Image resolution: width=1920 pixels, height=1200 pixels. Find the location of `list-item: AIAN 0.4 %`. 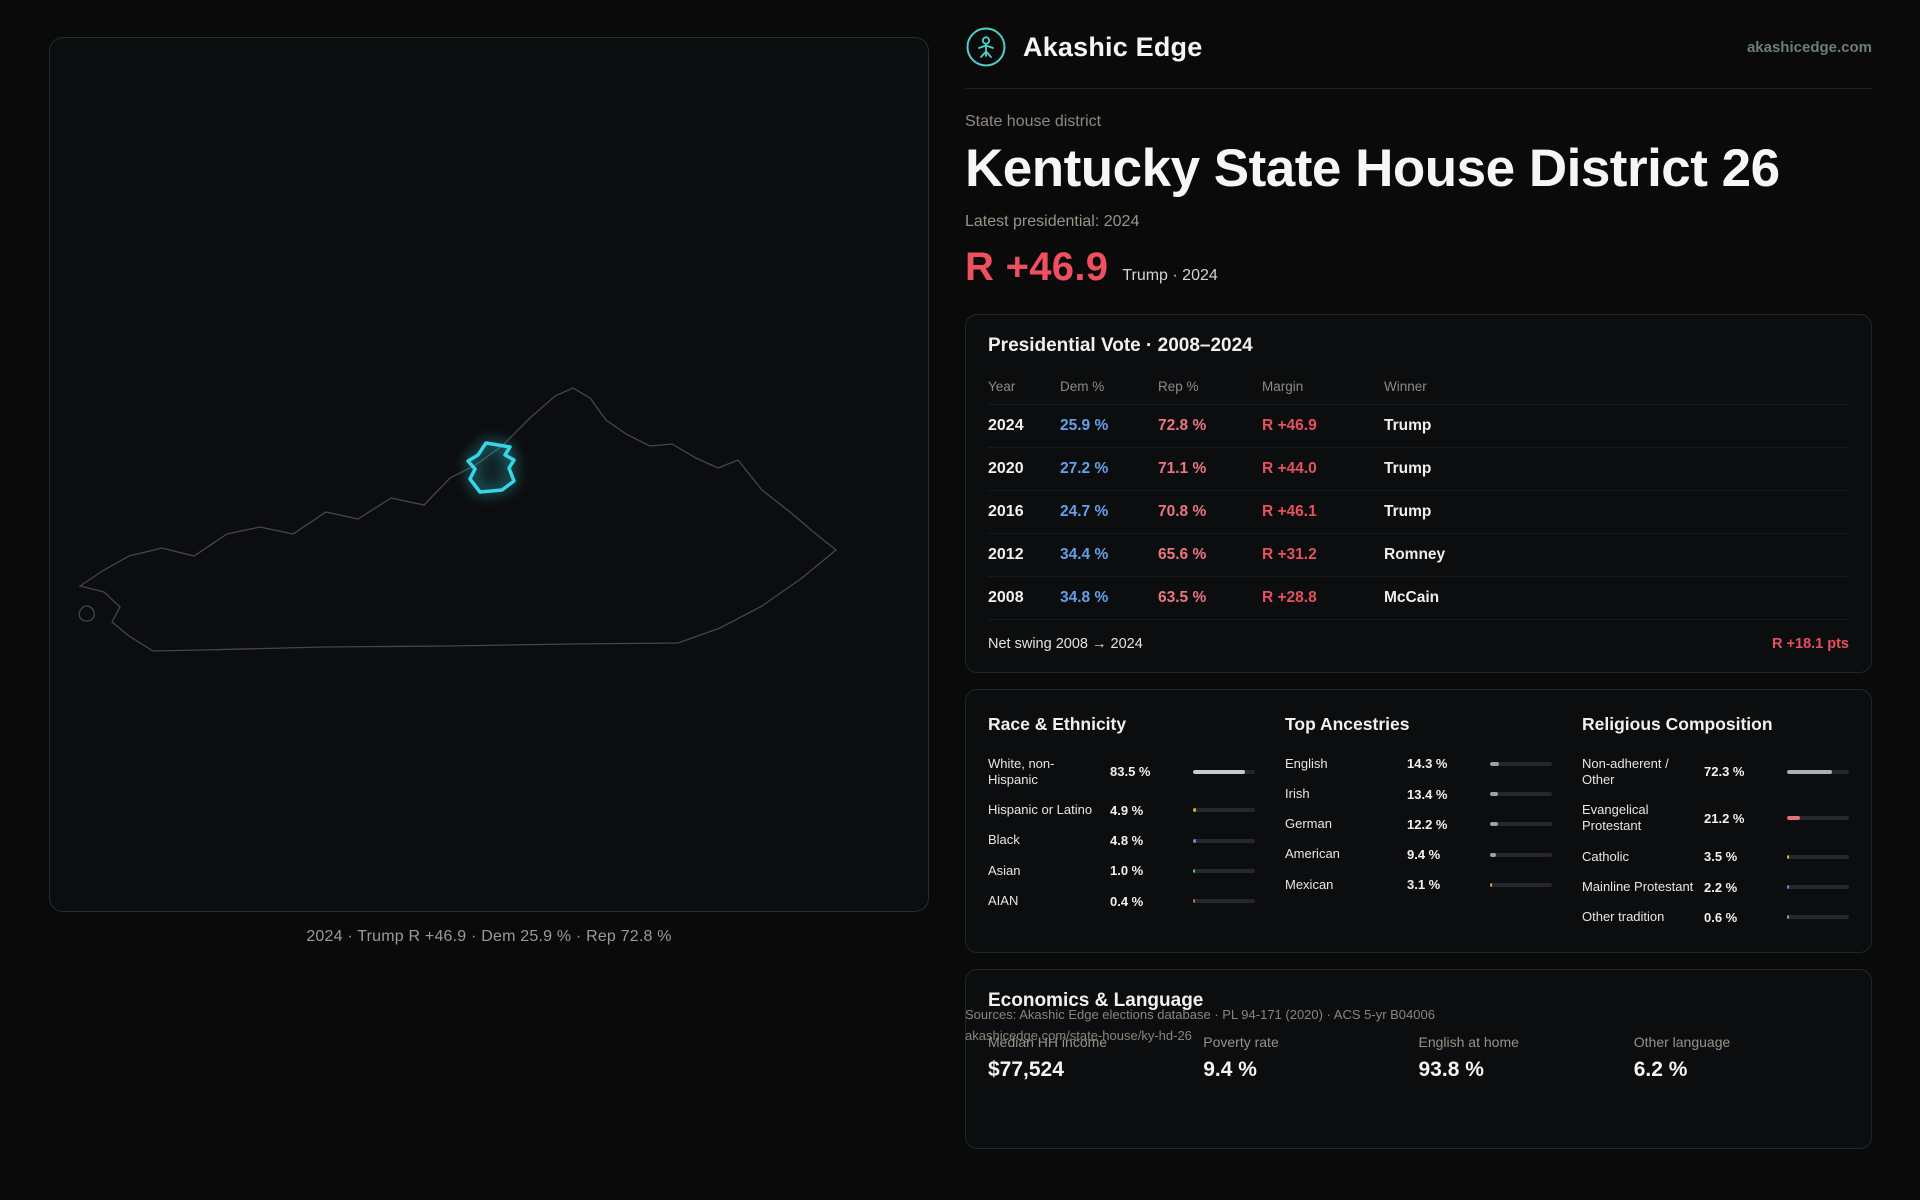

list-item: AIAN 0.4 % is located at coordinates (1121, 901).